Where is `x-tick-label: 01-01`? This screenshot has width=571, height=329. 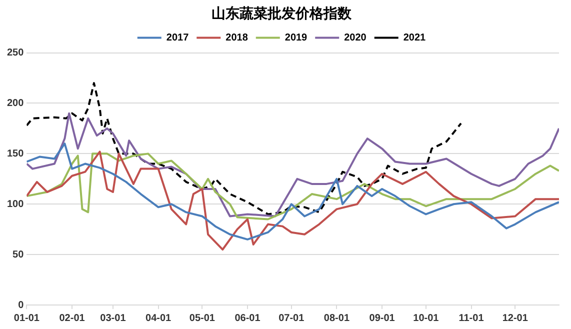
x-tick-label: 01-01 is located at coordinates (27, 318).